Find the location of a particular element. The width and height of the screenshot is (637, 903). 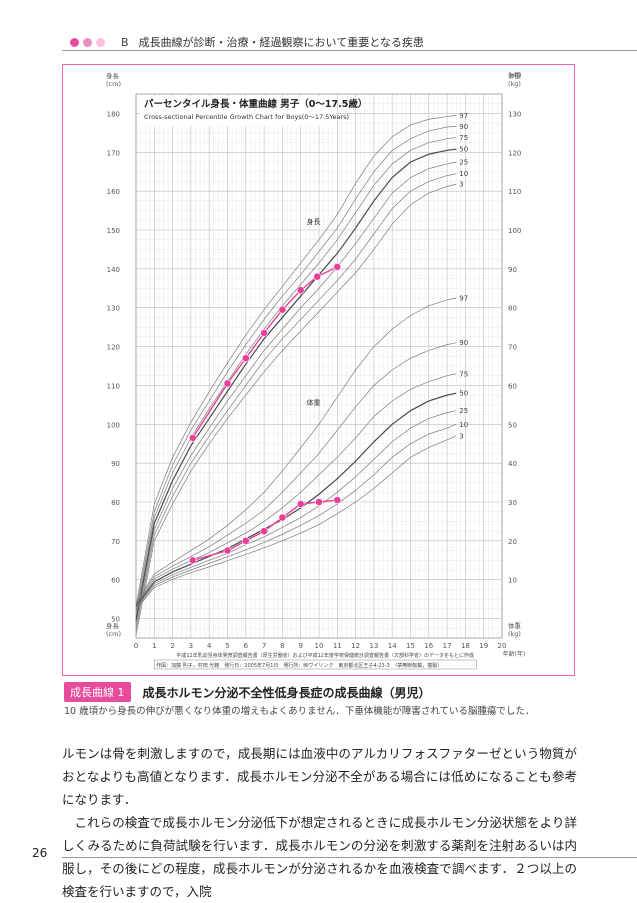

x-tick-label: 14 is located at coordinates (392, 646).